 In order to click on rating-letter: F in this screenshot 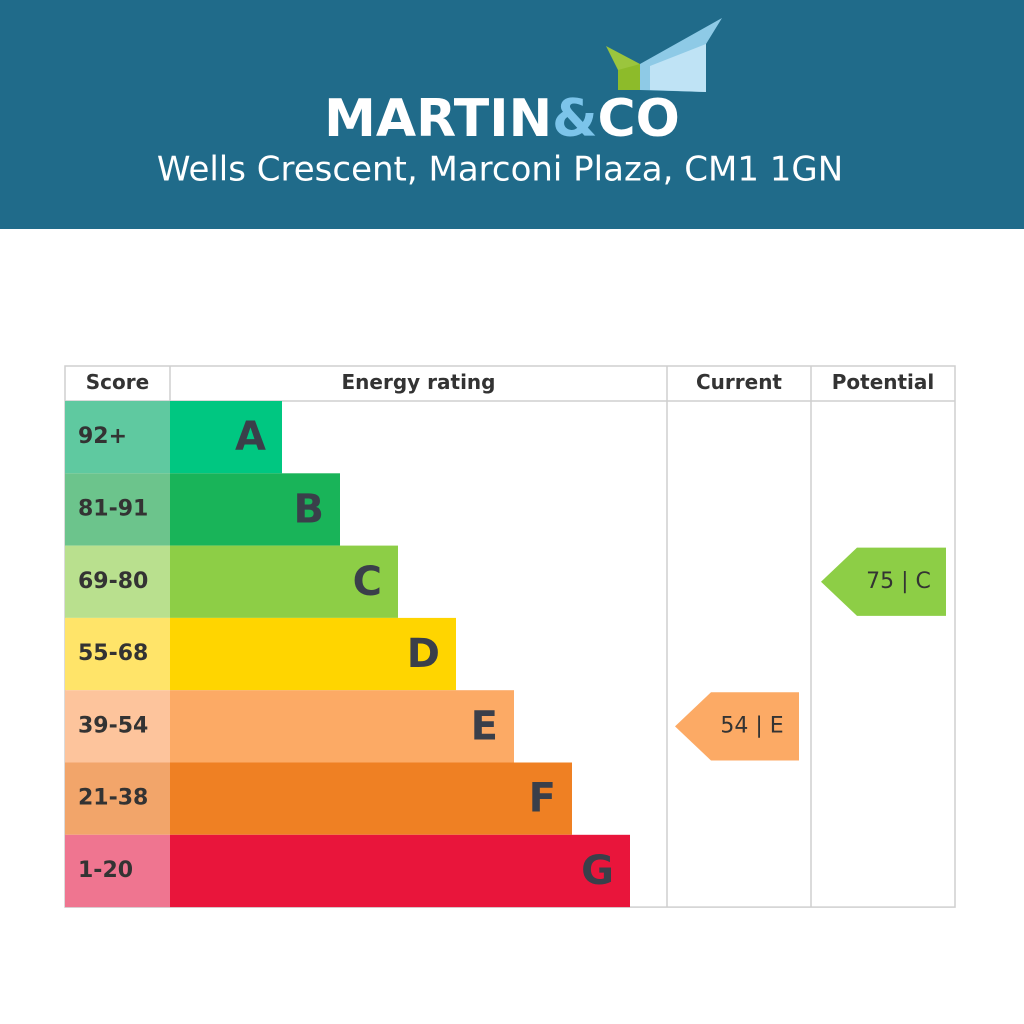, I will do `click(542, 799)`.